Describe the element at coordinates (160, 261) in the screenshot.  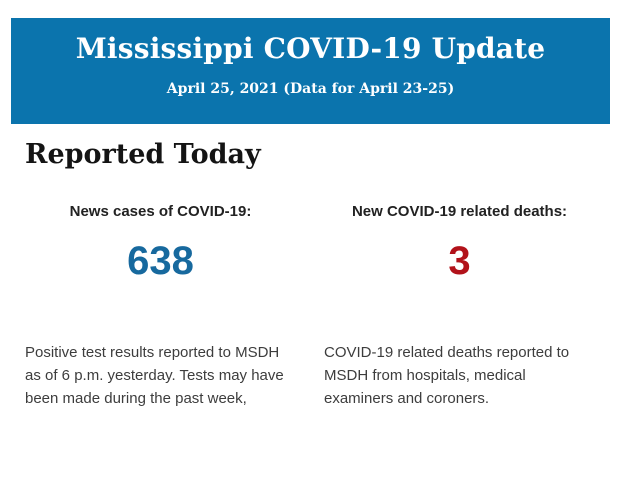
I see `new-cases-value: 638` at that location.